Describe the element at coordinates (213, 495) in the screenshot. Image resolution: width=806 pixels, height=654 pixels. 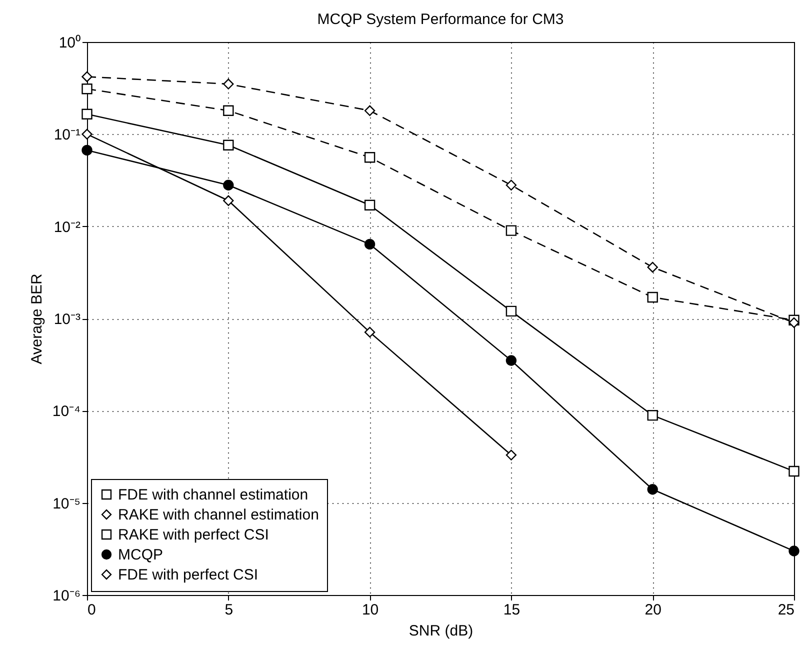
I see `legend-label: FDE with channel estimation` at that location.